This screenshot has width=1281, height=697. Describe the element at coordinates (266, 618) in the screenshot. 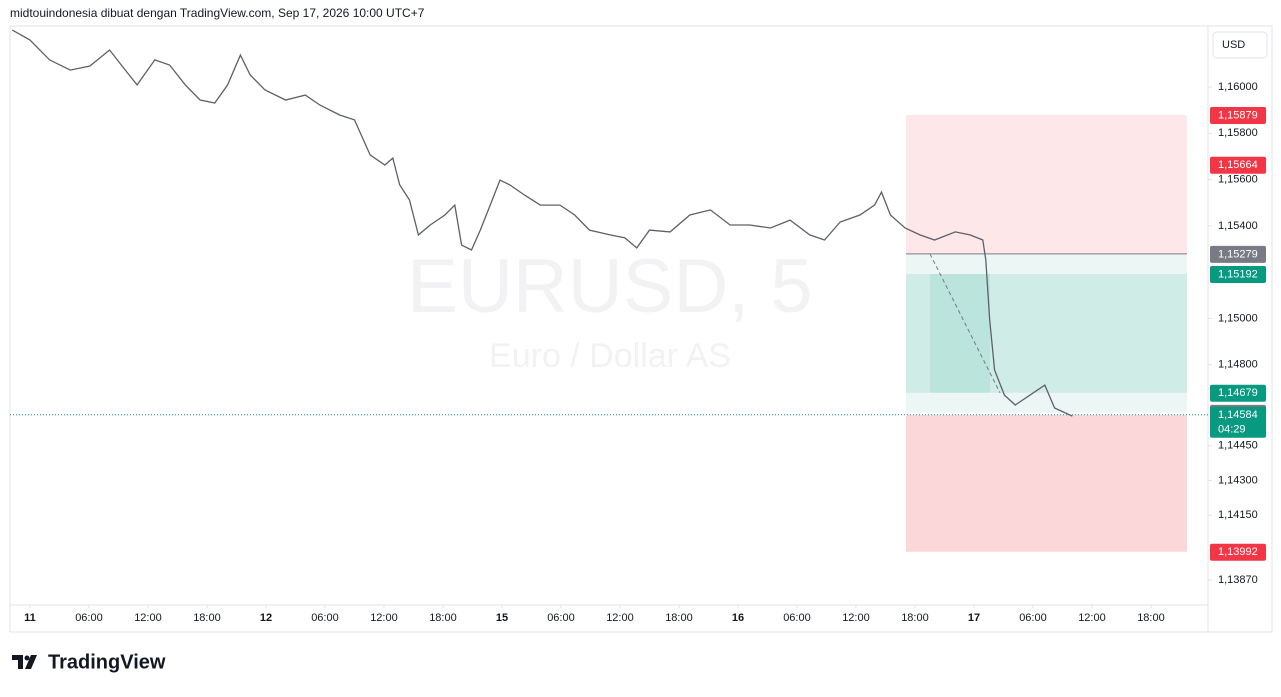

I see `x-tick-label: 12` at that location.